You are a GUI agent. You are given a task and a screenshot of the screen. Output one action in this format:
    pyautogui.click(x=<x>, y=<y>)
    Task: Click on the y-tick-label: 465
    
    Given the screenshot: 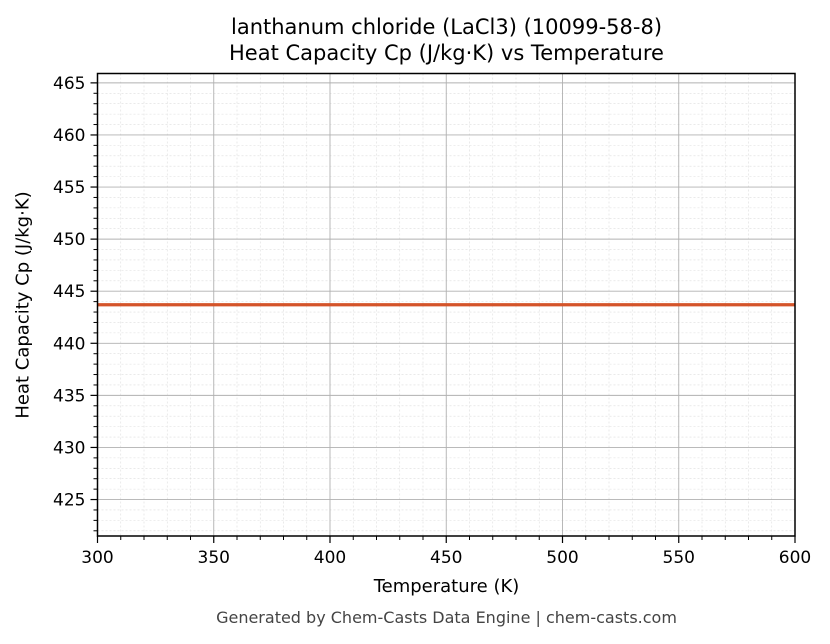 What is the action you would take?
    pyautogui.click(x=69, y=84)
    